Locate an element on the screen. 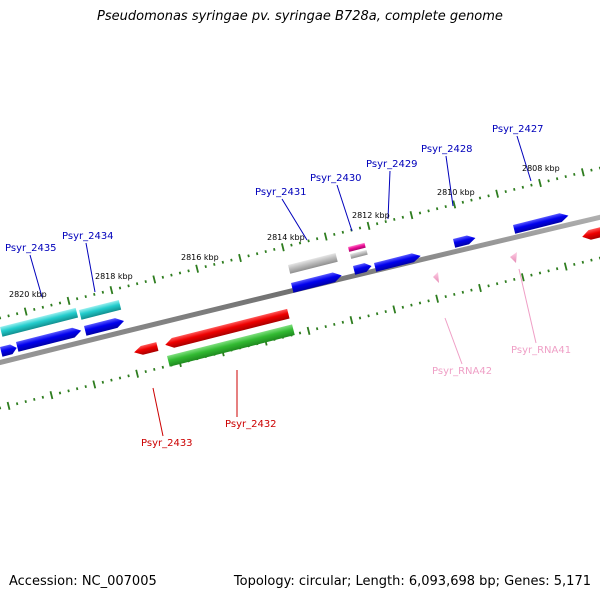  rna-psyr-rna42 is located at coordinates (436, 277).